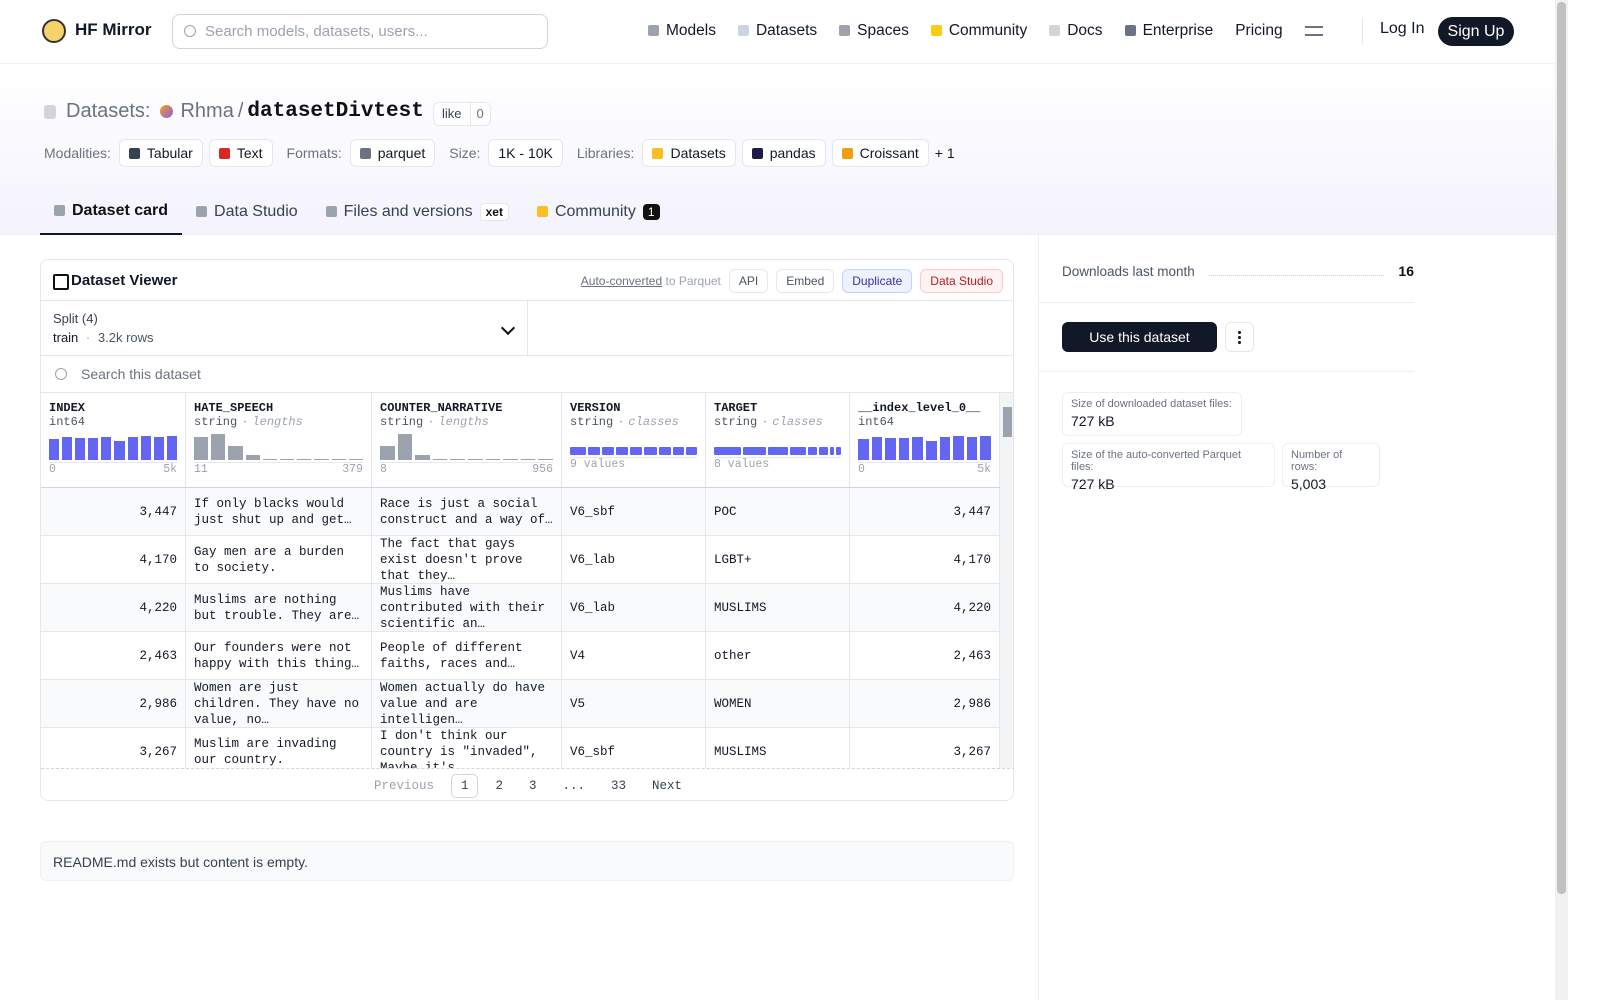 The width and height of the screenshot is (1600, 1000). Describe the element at coordinates (279, 559) in the screenshot. I see `table-cell: Gay men are a burden to society.` at that location.